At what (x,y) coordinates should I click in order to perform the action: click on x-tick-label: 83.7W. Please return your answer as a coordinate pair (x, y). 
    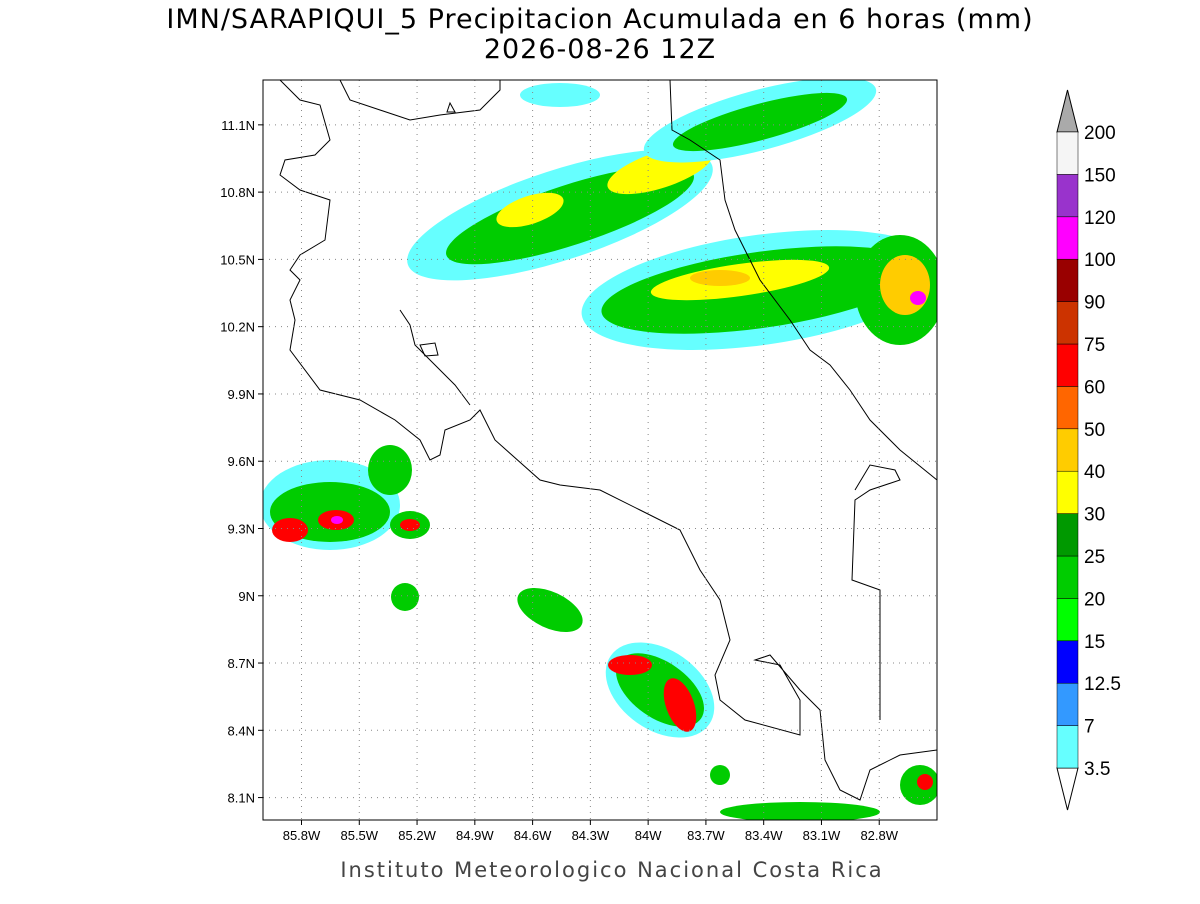
    Looking at the image, I should click on (706, 835).